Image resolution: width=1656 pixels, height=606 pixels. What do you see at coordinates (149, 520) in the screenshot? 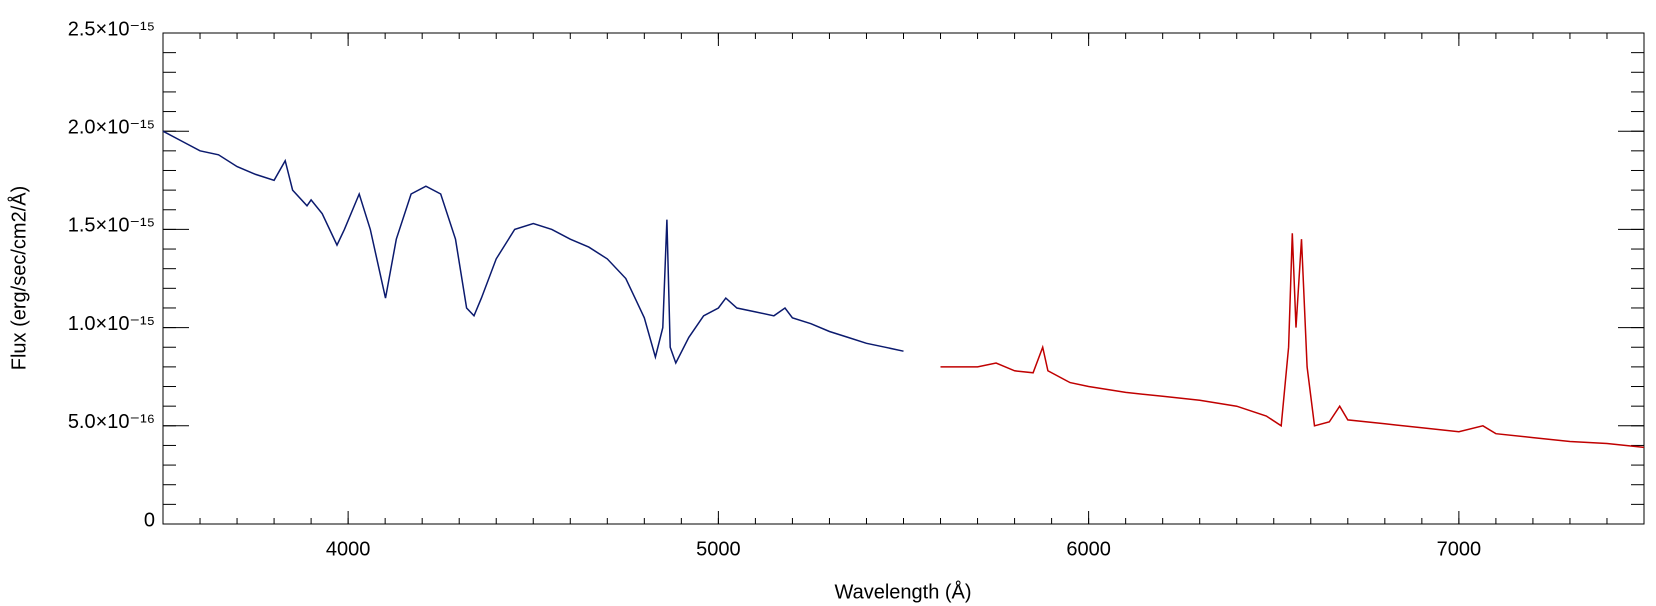
I see `y-tick-label: 0` at bounding box center [149, 520].